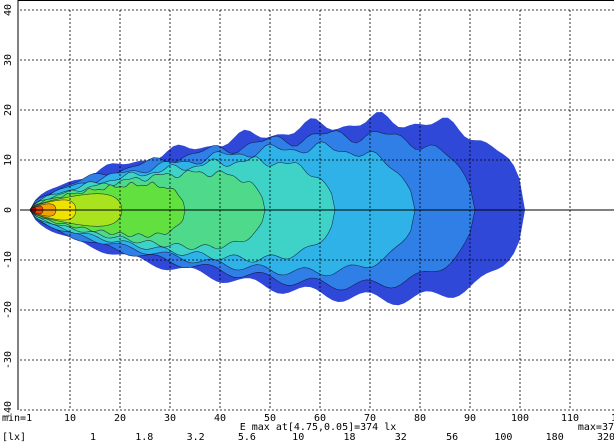 This screenshot has width=614, height=445. I want to click on y-tick-label: -40, so click(8, 410).